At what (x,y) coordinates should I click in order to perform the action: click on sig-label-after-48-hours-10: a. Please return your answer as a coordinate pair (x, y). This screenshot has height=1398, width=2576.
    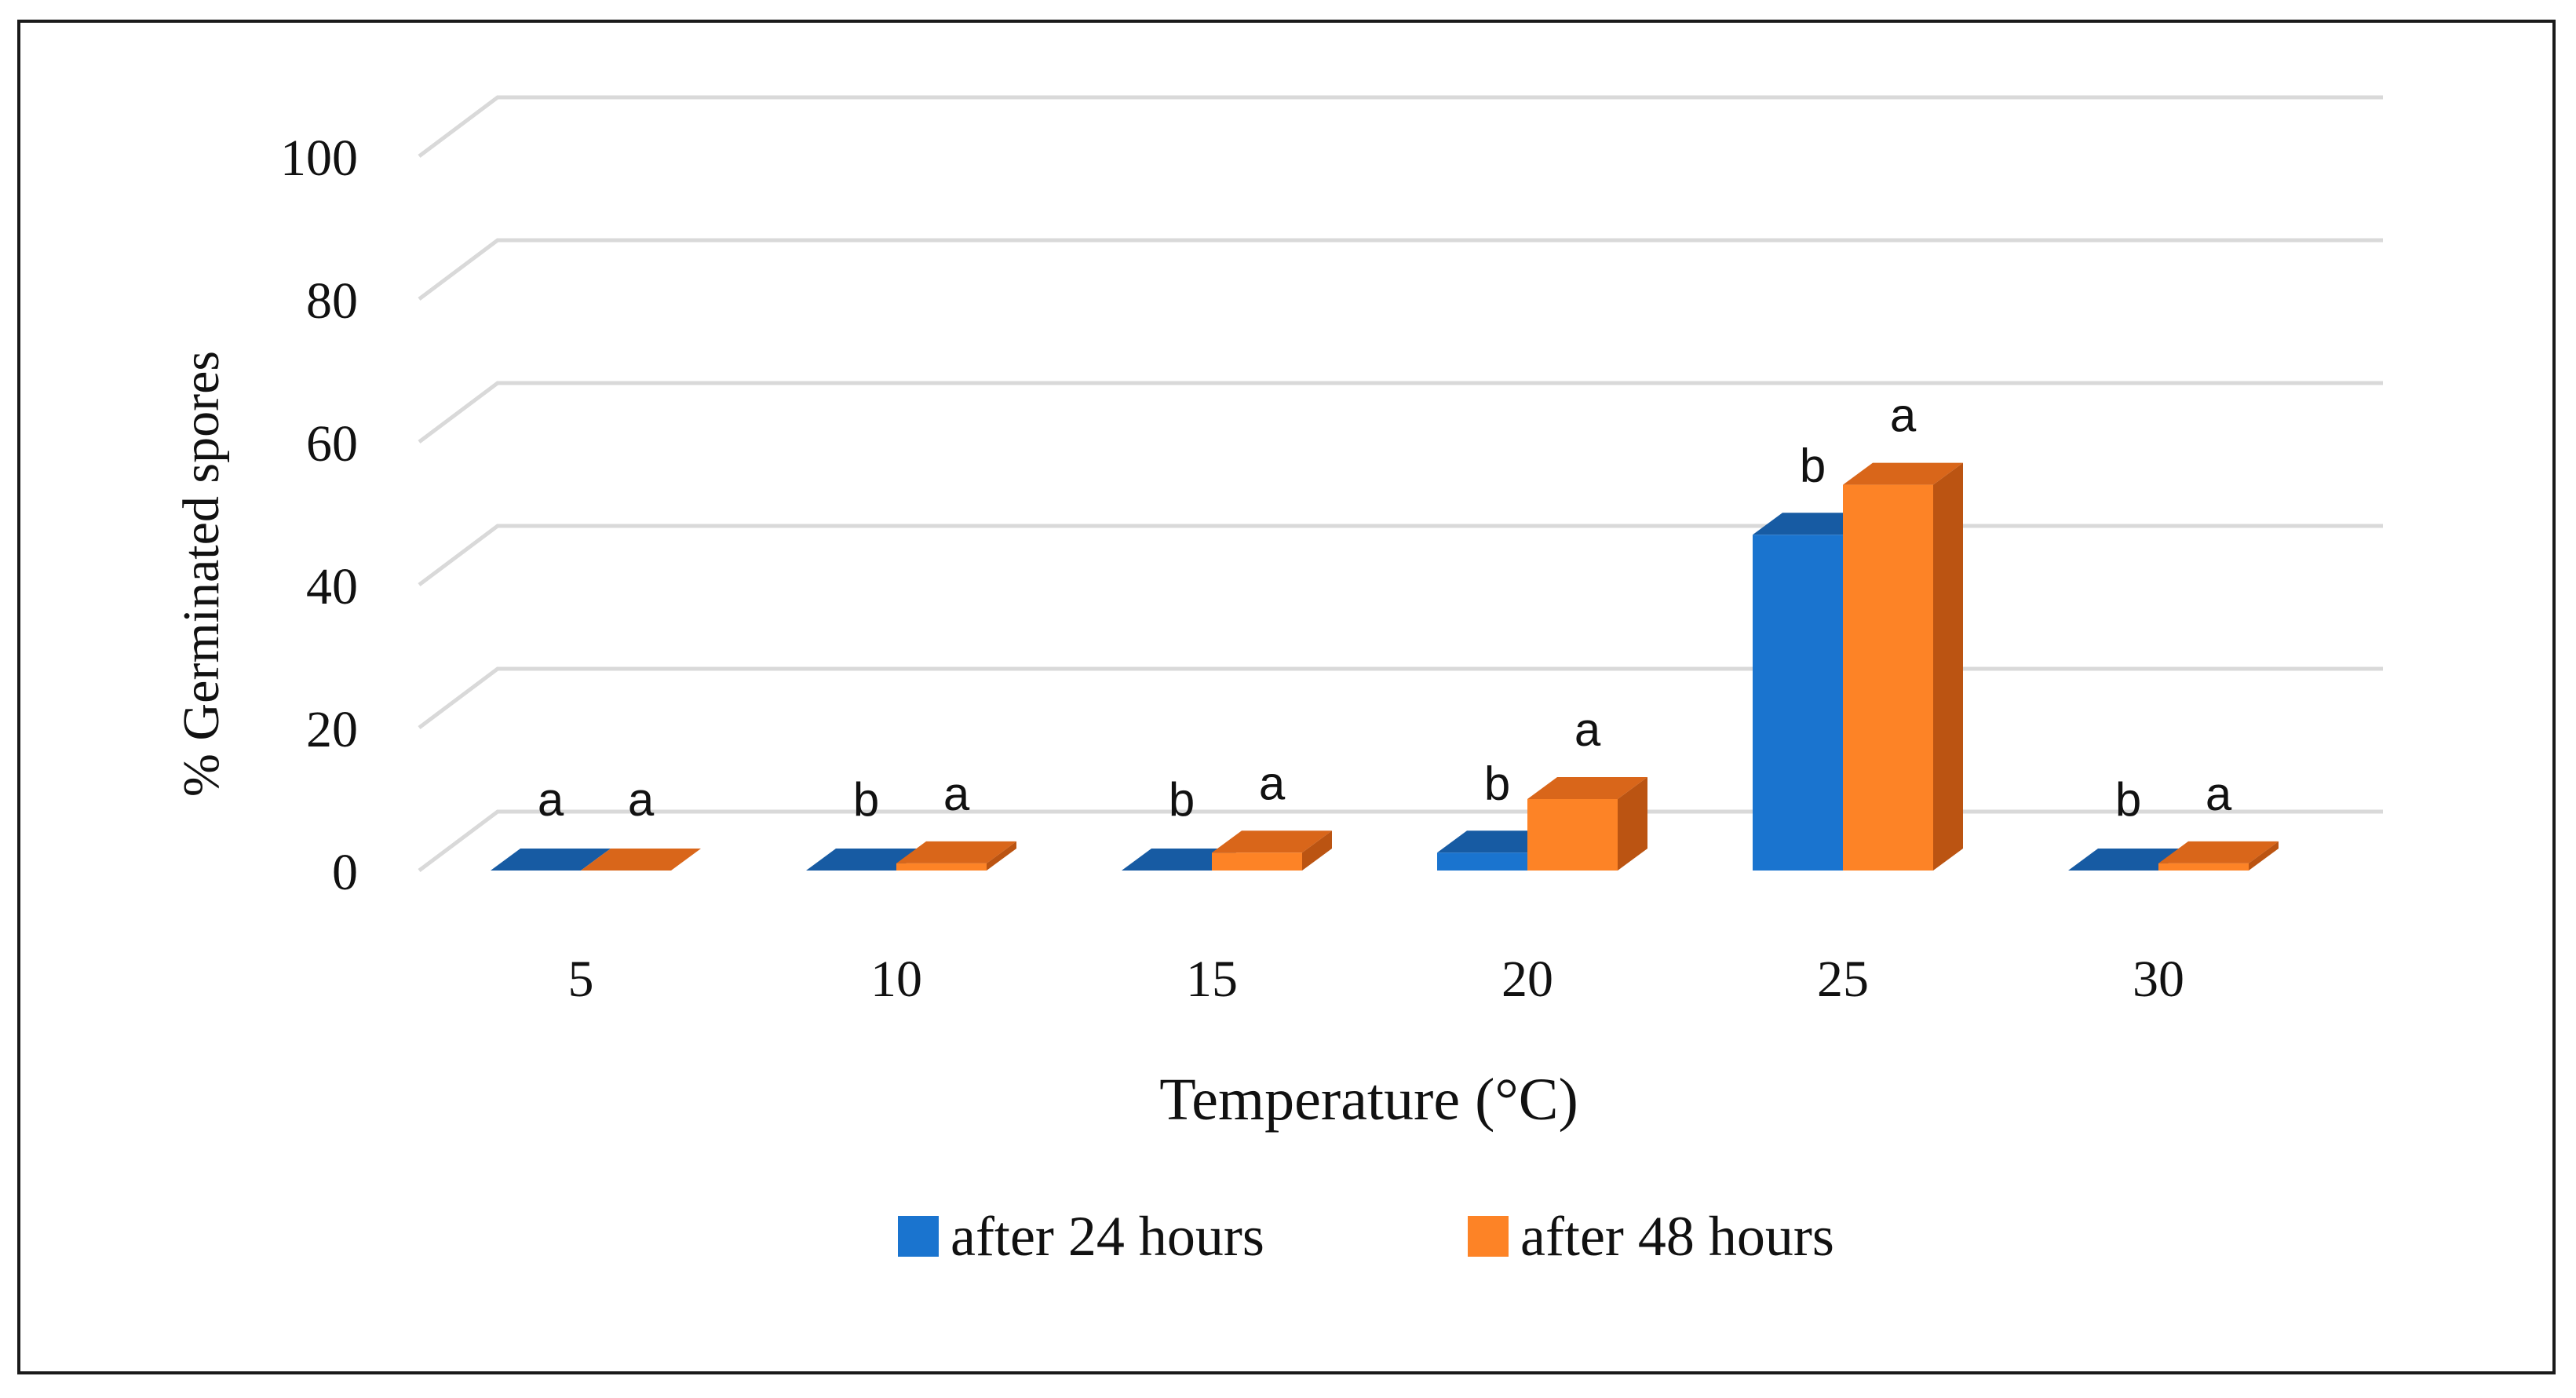
    Looking at the image, I should click on (956, 794).